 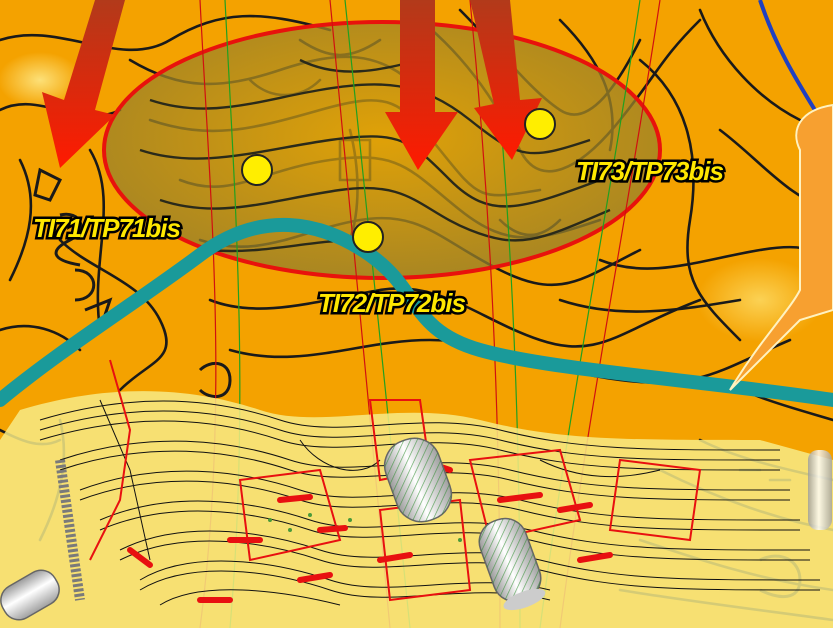 What do you see at coordinates (391, 303) in the screenshot?
I see `label-ti72: TI72/TP72bis` at bounding box center [391, 303].